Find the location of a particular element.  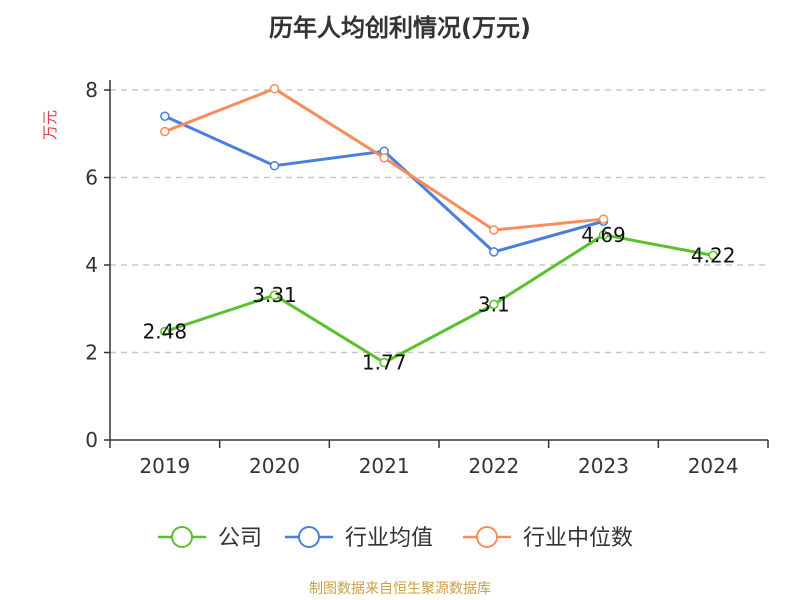

data-label: 3.31 is located at coordinates (274, 295).